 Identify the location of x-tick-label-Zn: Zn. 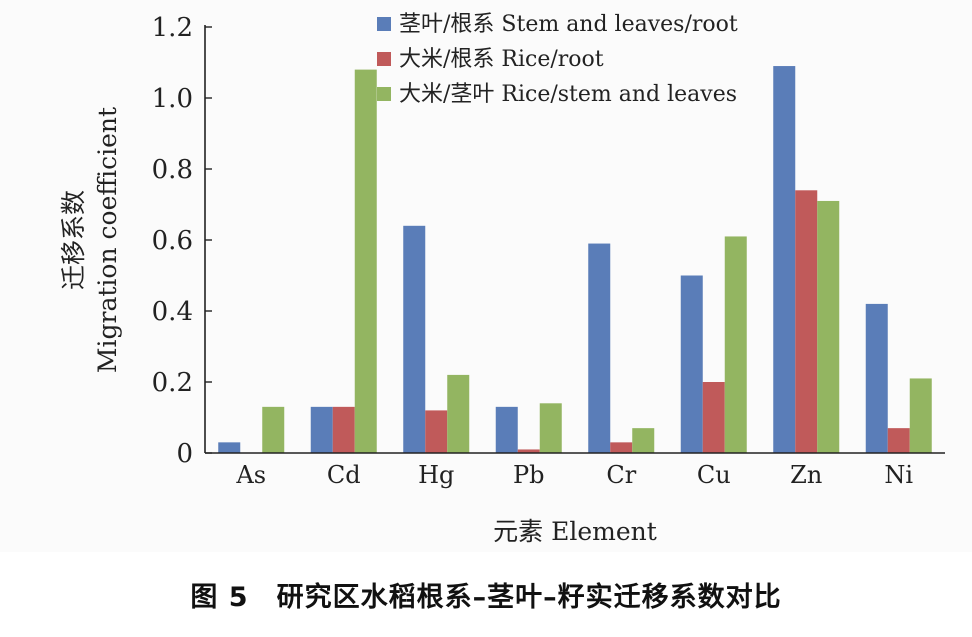
(806, 475).